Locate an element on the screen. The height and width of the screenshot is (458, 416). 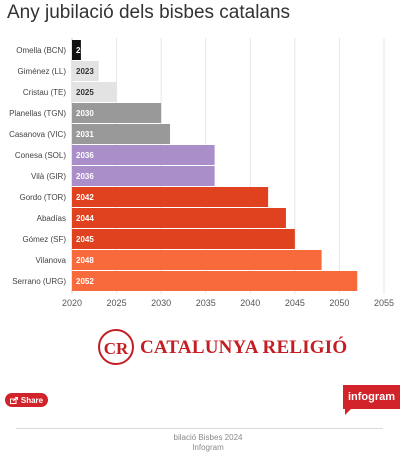
chart-title: Any jubilació dels bisbes catalans is located at coordinates (149, 12).